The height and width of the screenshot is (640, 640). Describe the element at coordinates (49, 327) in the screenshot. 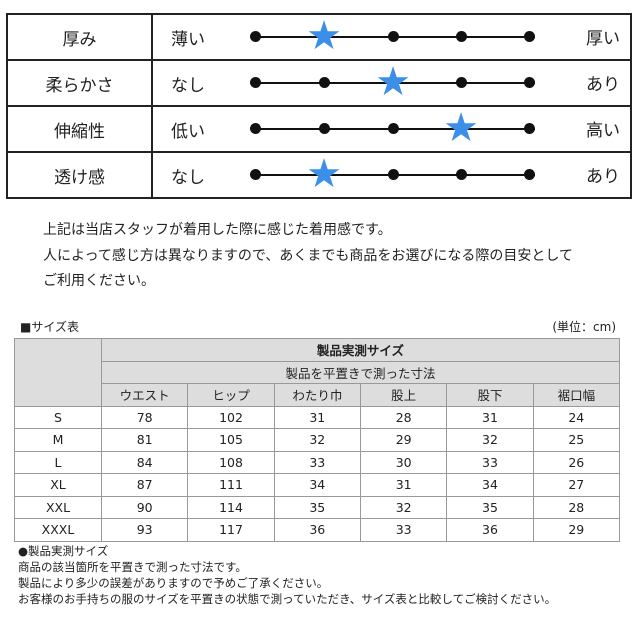

I see `size-table-title: ■サイズ表` at that location.